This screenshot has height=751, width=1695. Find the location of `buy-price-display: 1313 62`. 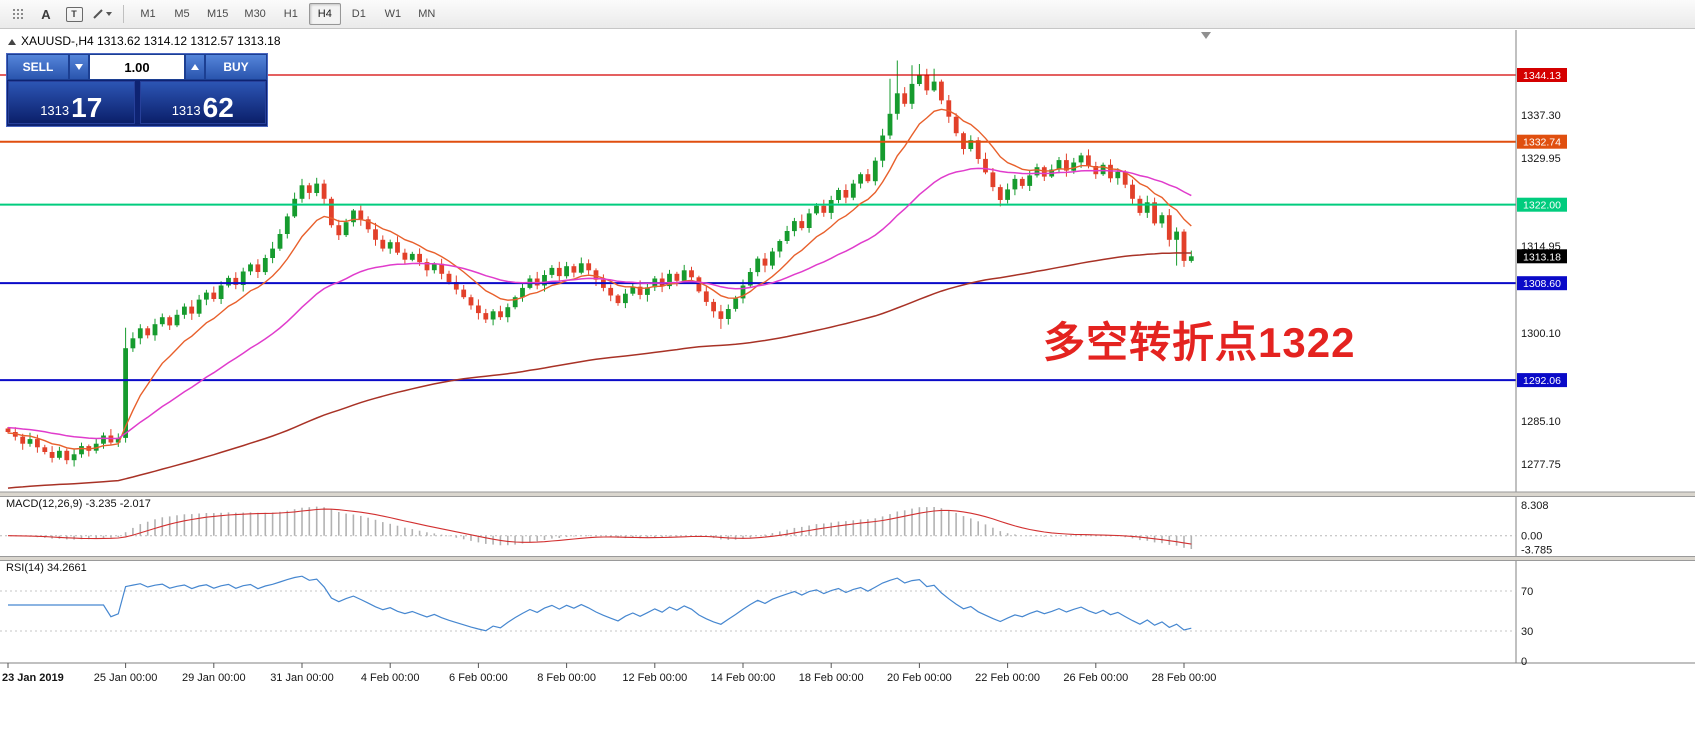

buy-price-display: 1313 62 is located at coordinates (202, 102).